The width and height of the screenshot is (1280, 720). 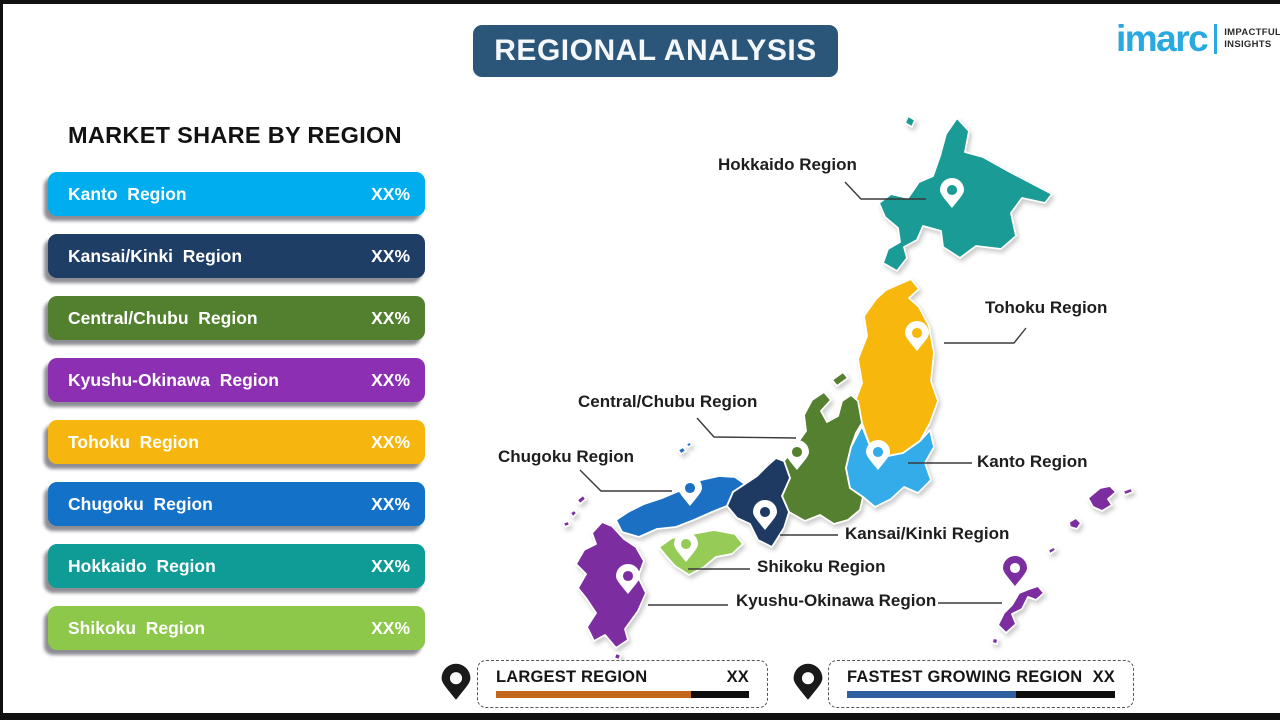 I want to click on largest-region-pin-icon, so click(x=456, y=681).